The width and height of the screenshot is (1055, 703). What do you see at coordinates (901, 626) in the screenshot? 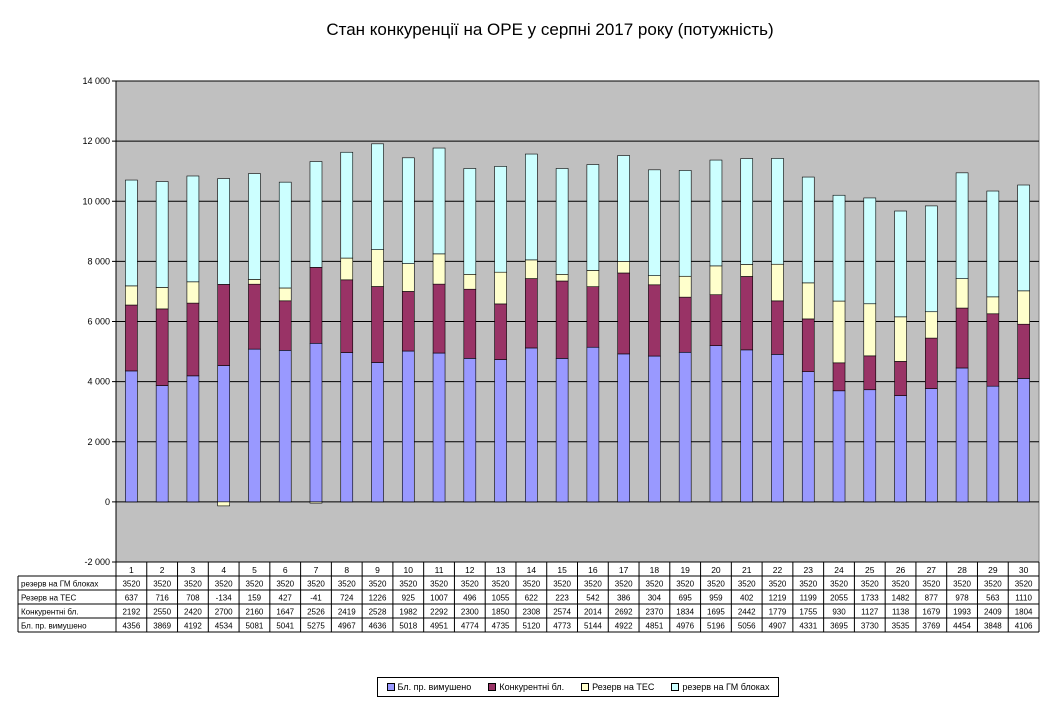
I see `table-cell: 3535` at bounding box center [901, 626].